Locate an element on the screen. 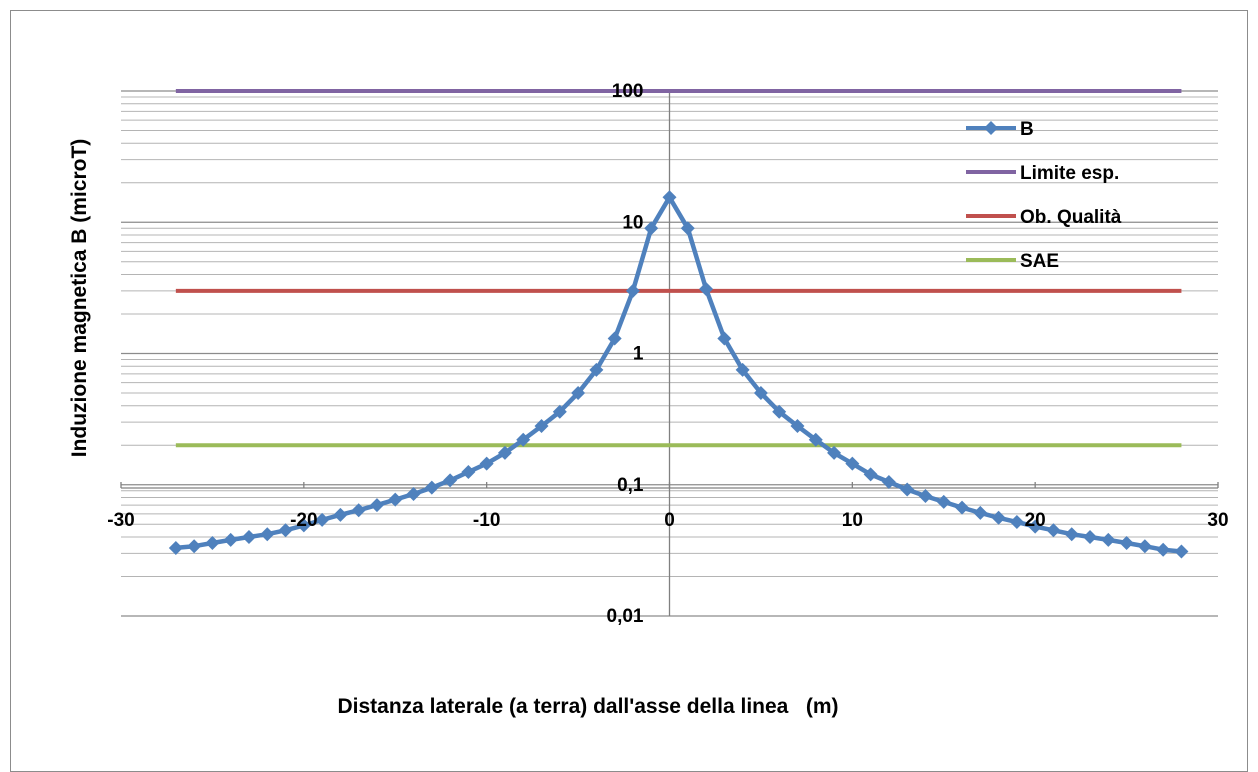  legend: B Limite esp. Ob. Qualità SAE is located at coordinates (1044, 195).